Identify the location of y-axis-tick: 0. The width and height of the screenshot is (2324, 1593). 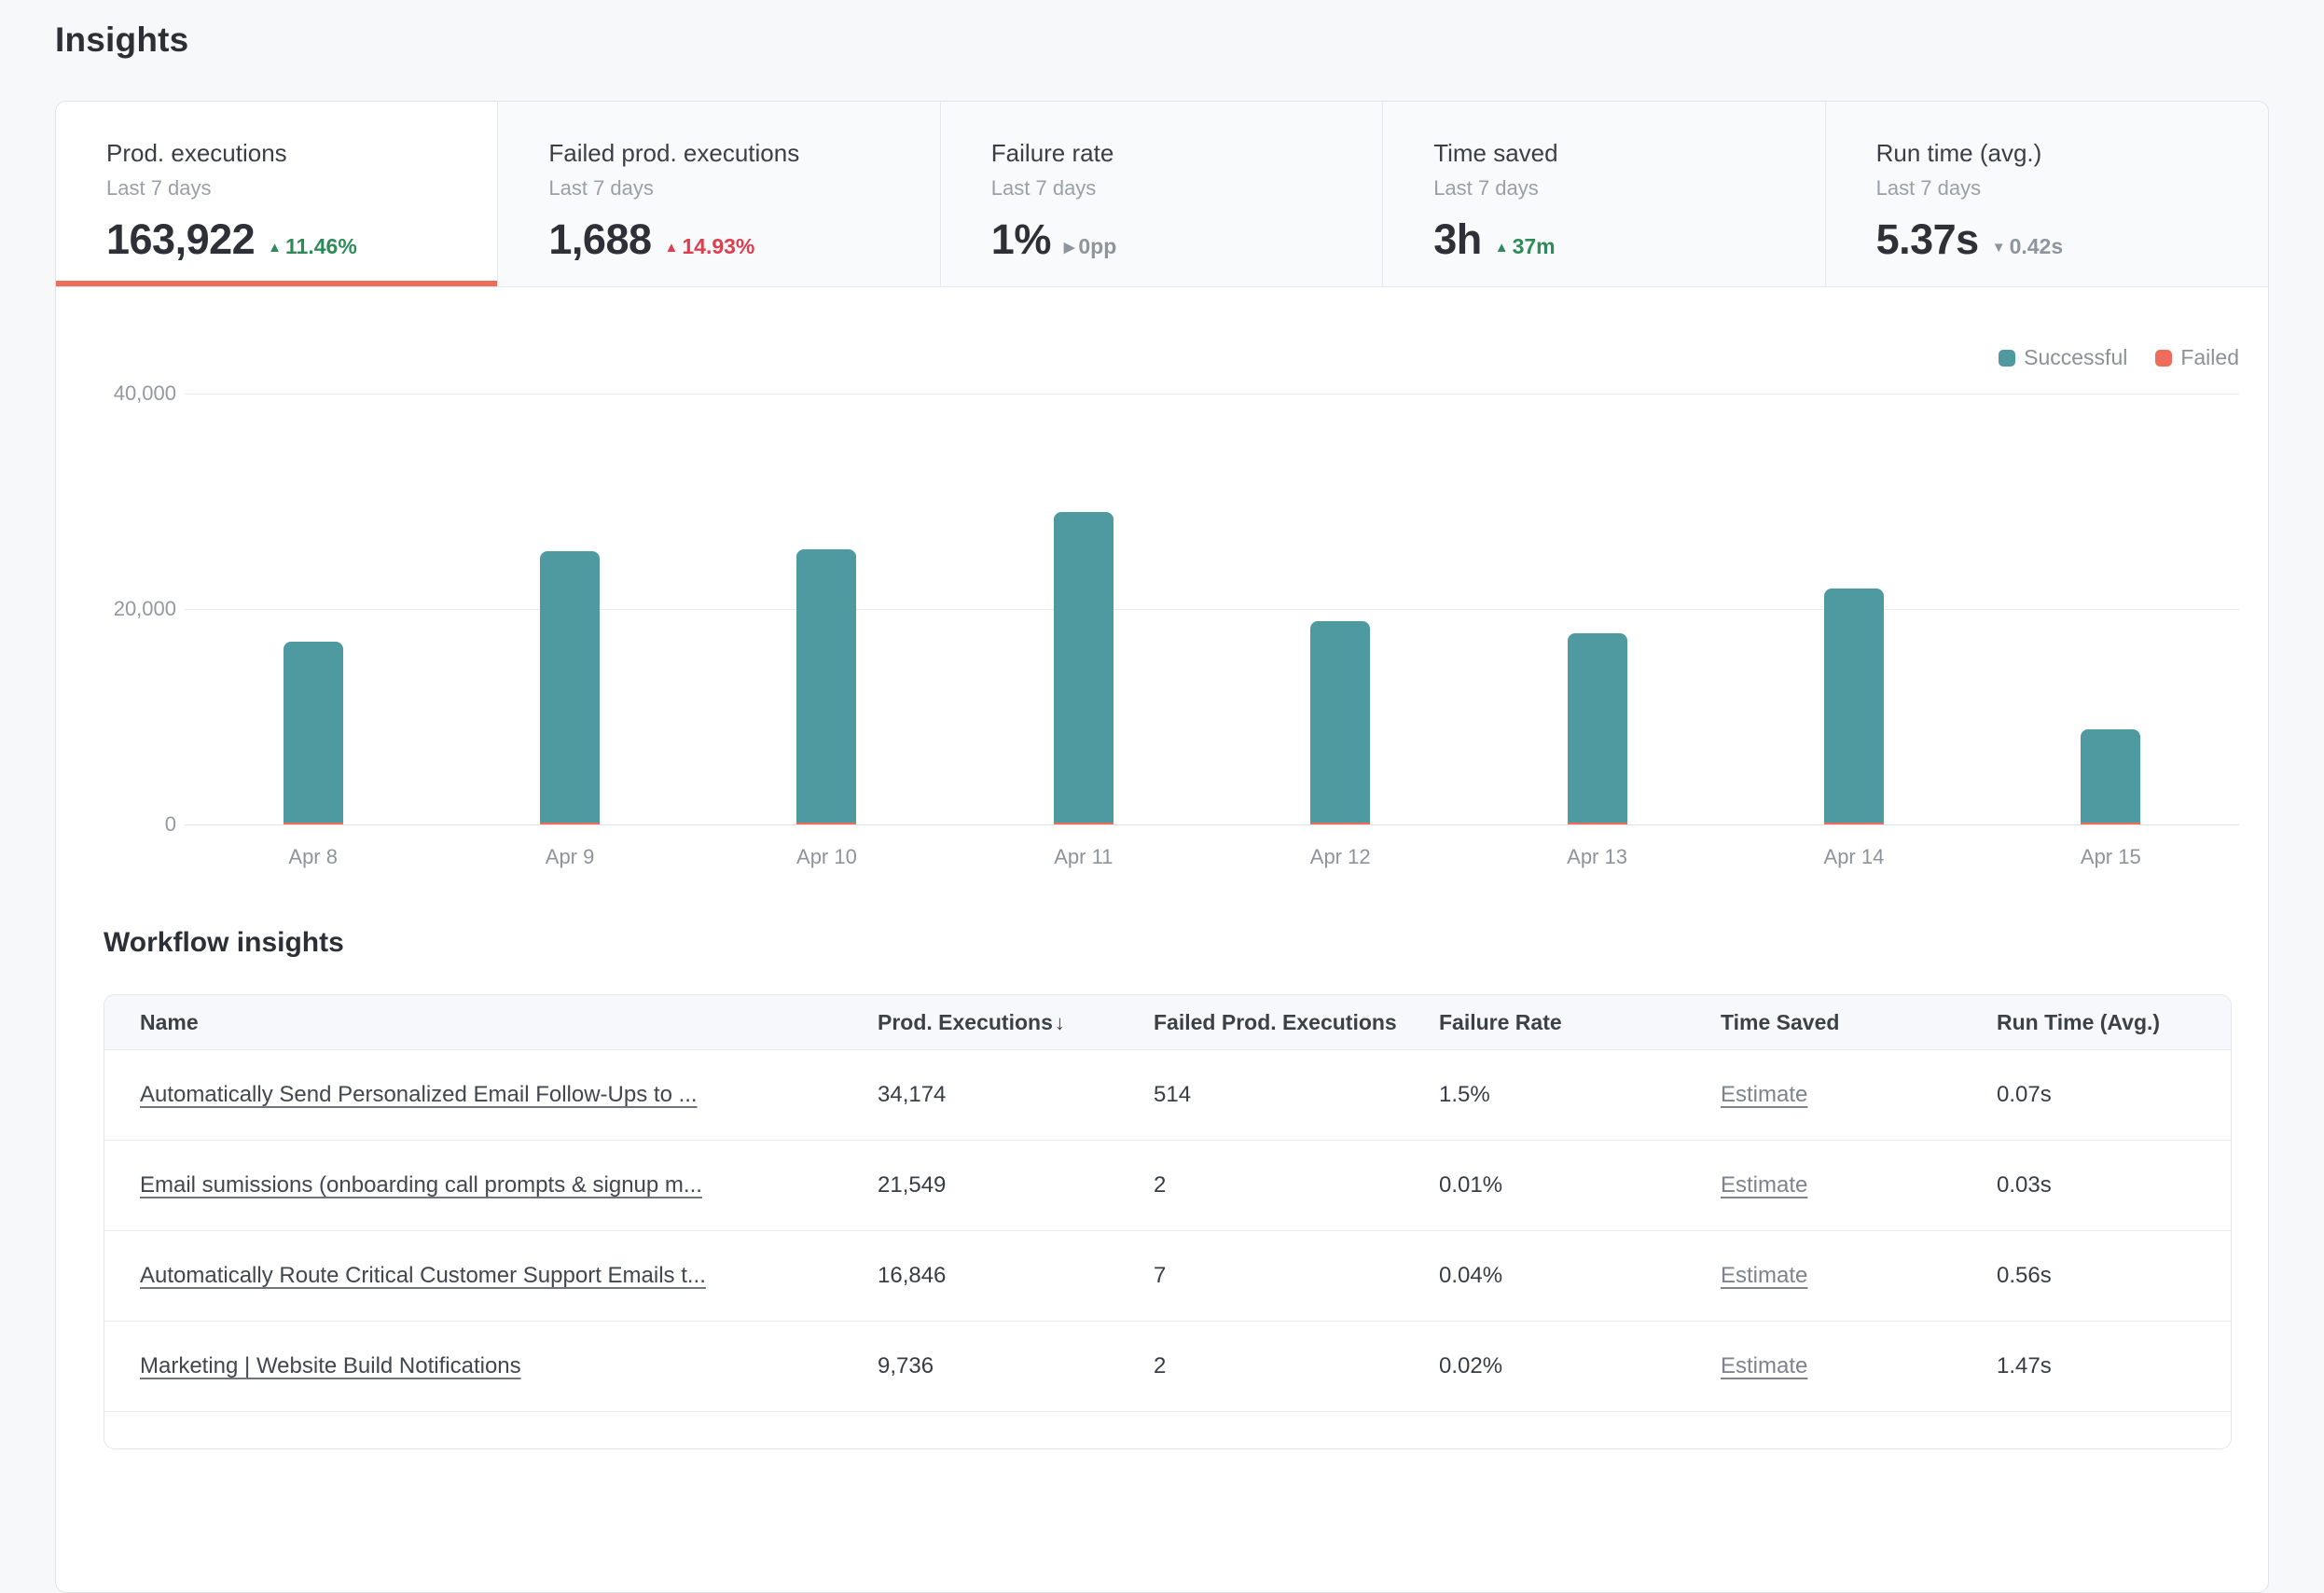
(170, 824).